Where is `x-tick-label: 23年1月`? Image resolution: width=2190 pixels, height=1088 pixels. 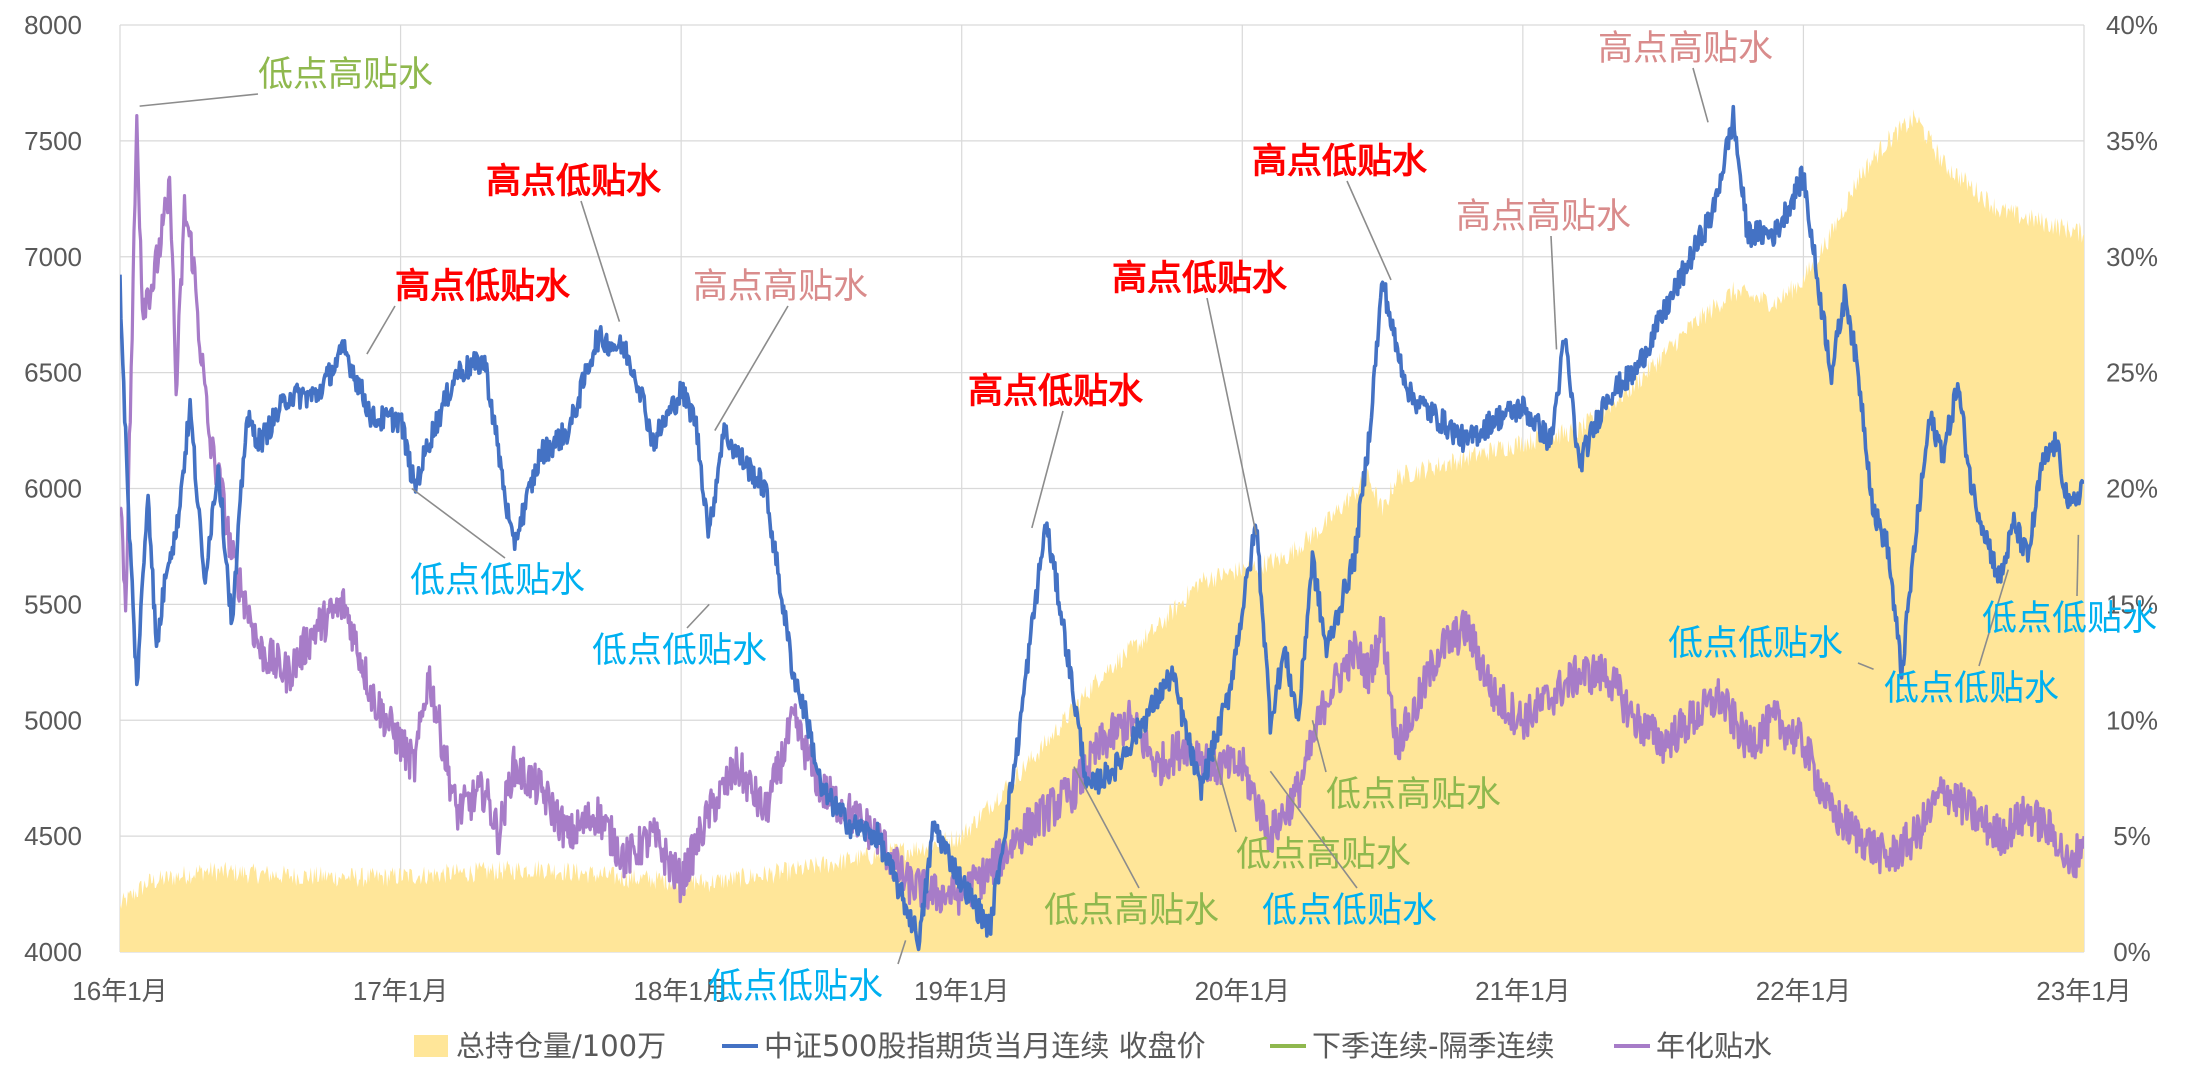
x-tick-label: 23年1月 is located at coordinates (2083, 991).